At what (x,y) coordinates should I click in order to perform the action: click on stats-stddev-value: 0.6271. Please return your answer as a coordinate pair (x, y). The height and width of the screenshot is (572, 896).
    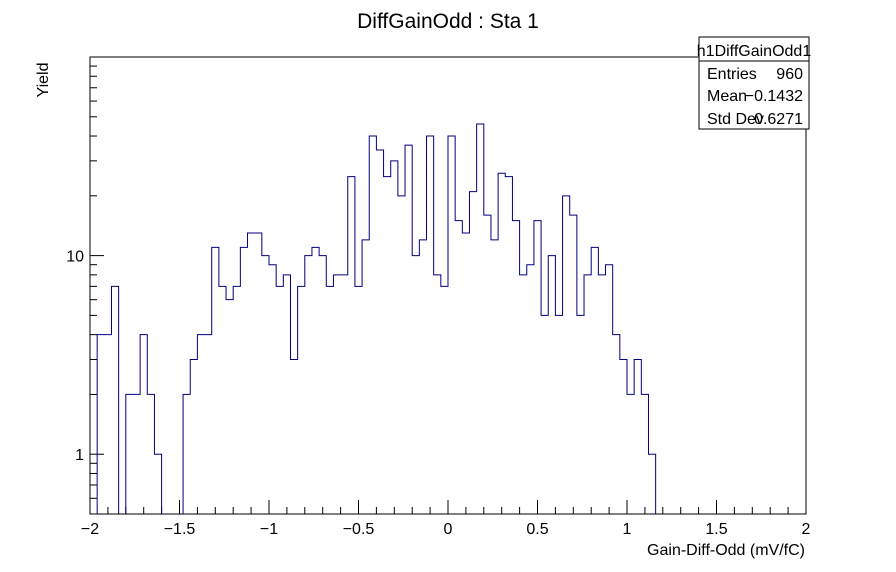
    Looking at the image, I should click on (778, 119).